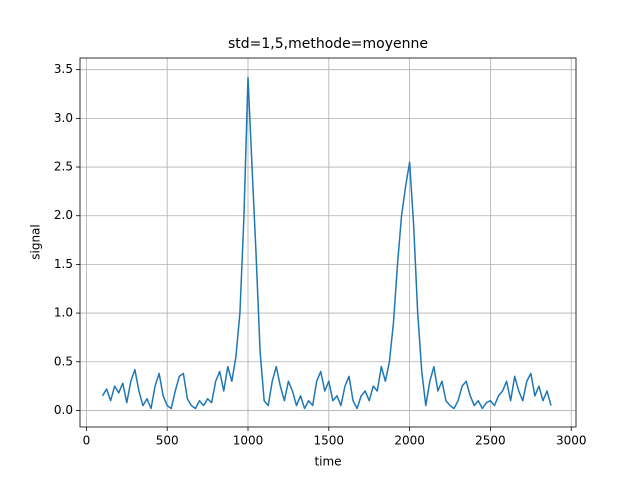  I want to click on y-tick-label: 2.0, so click(63, 215).